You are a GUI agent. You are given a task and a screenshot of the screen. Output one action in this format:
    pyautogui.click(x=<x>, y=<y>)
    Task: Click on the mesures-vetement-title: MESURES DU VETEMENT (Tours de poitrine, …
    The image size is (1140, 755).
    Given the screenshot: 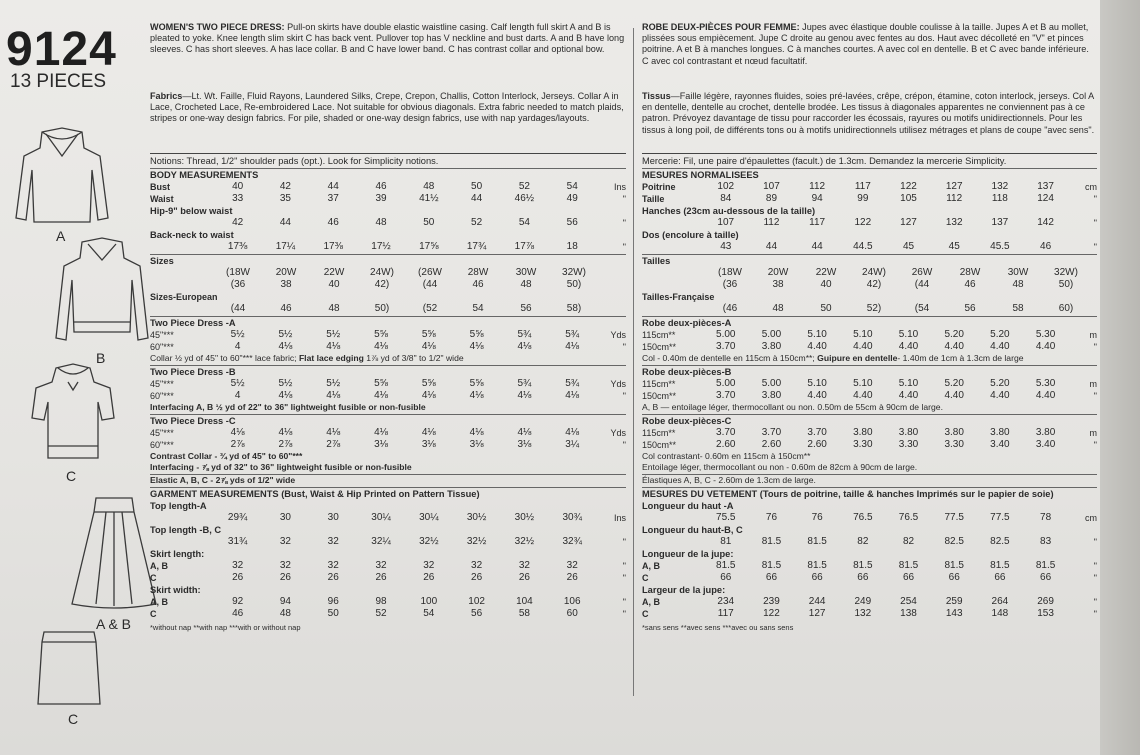 What is the action you would take?
    pyautogui.click(x=848, y=494)
    